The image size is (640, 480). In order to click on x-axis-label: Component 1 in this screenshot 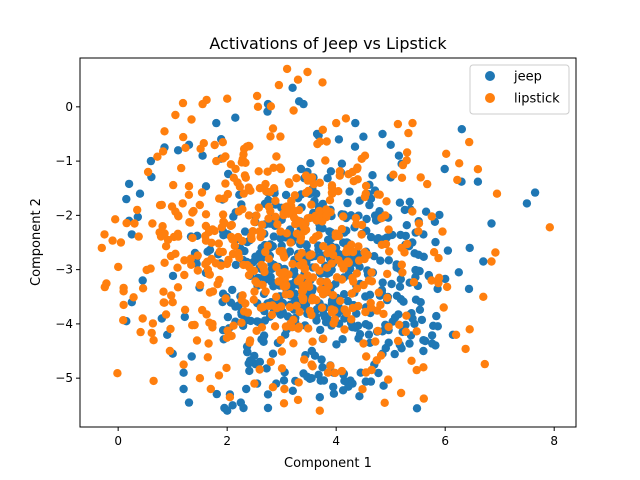, I will do `click(328, 463)`.